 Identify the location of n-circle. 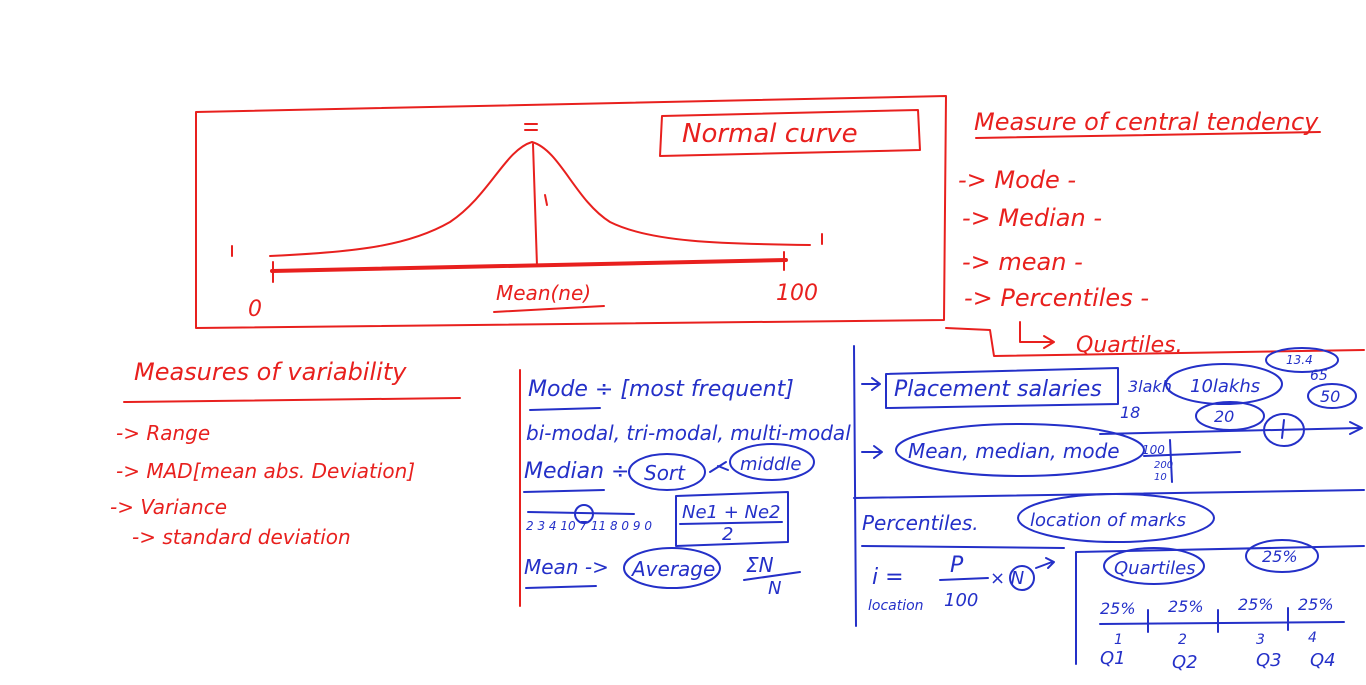
(1022, 578).